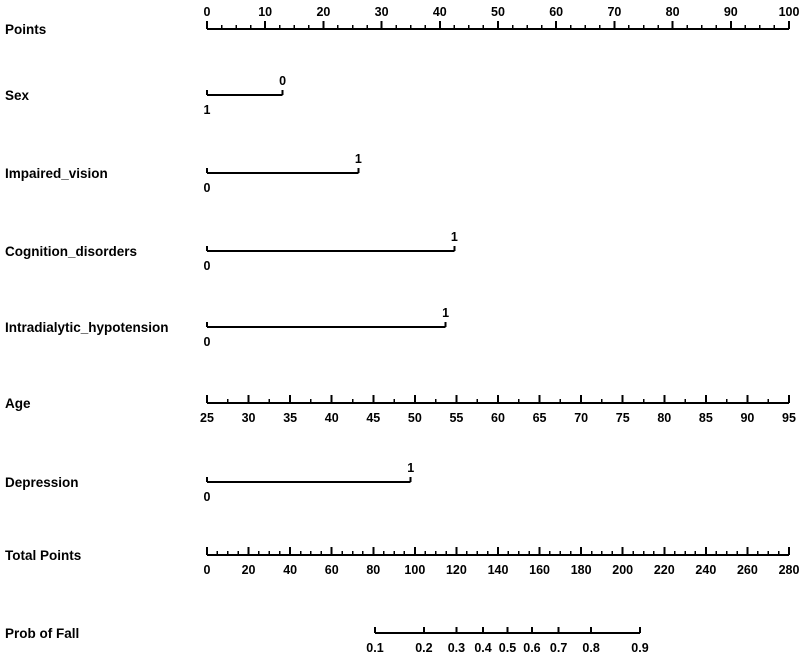  I want to click on tick-label-age: 30, so click(249, 418).